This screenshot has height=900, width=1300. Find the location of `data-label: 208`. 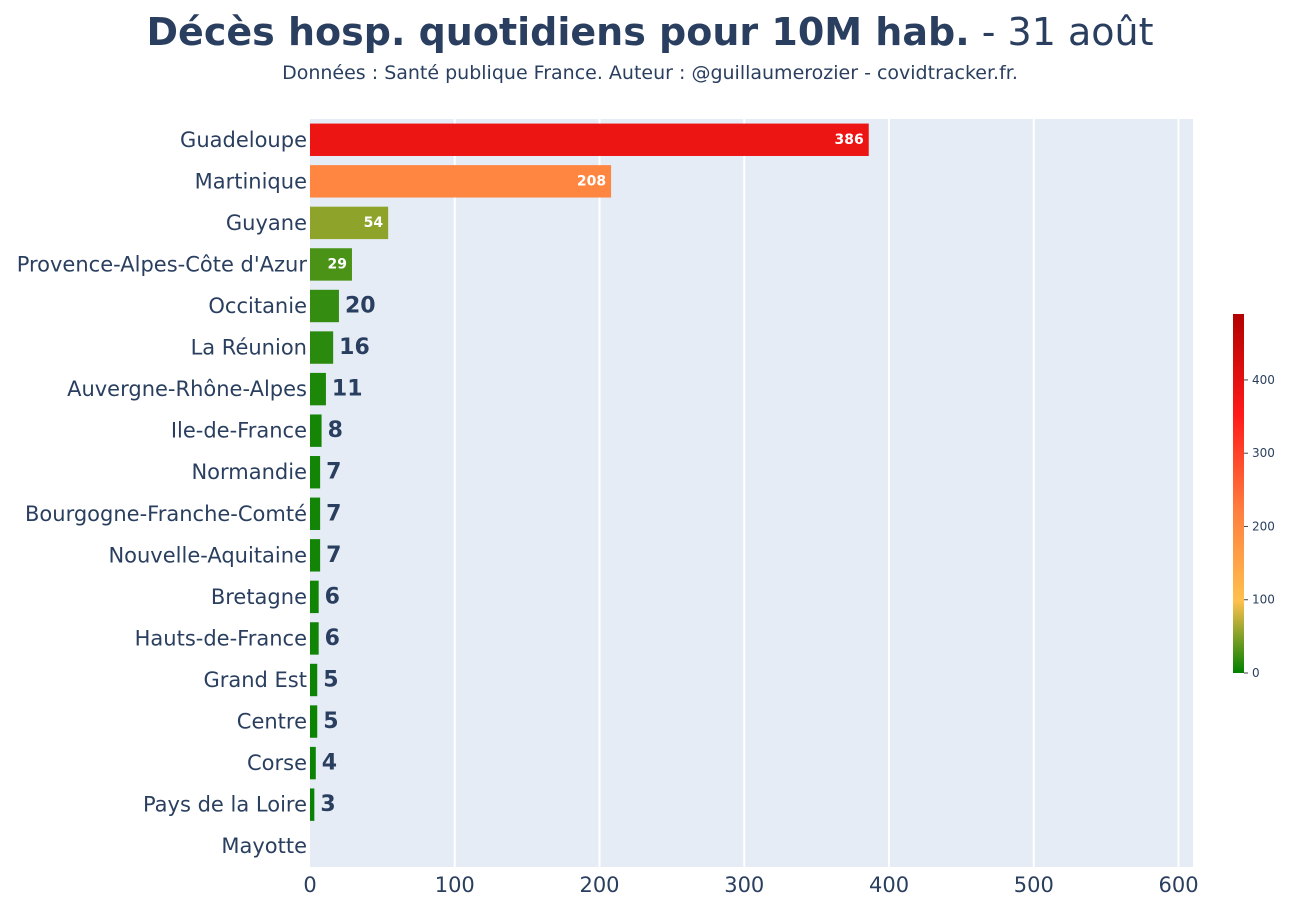

data-label: 208 is located at coordinates (591, 181).